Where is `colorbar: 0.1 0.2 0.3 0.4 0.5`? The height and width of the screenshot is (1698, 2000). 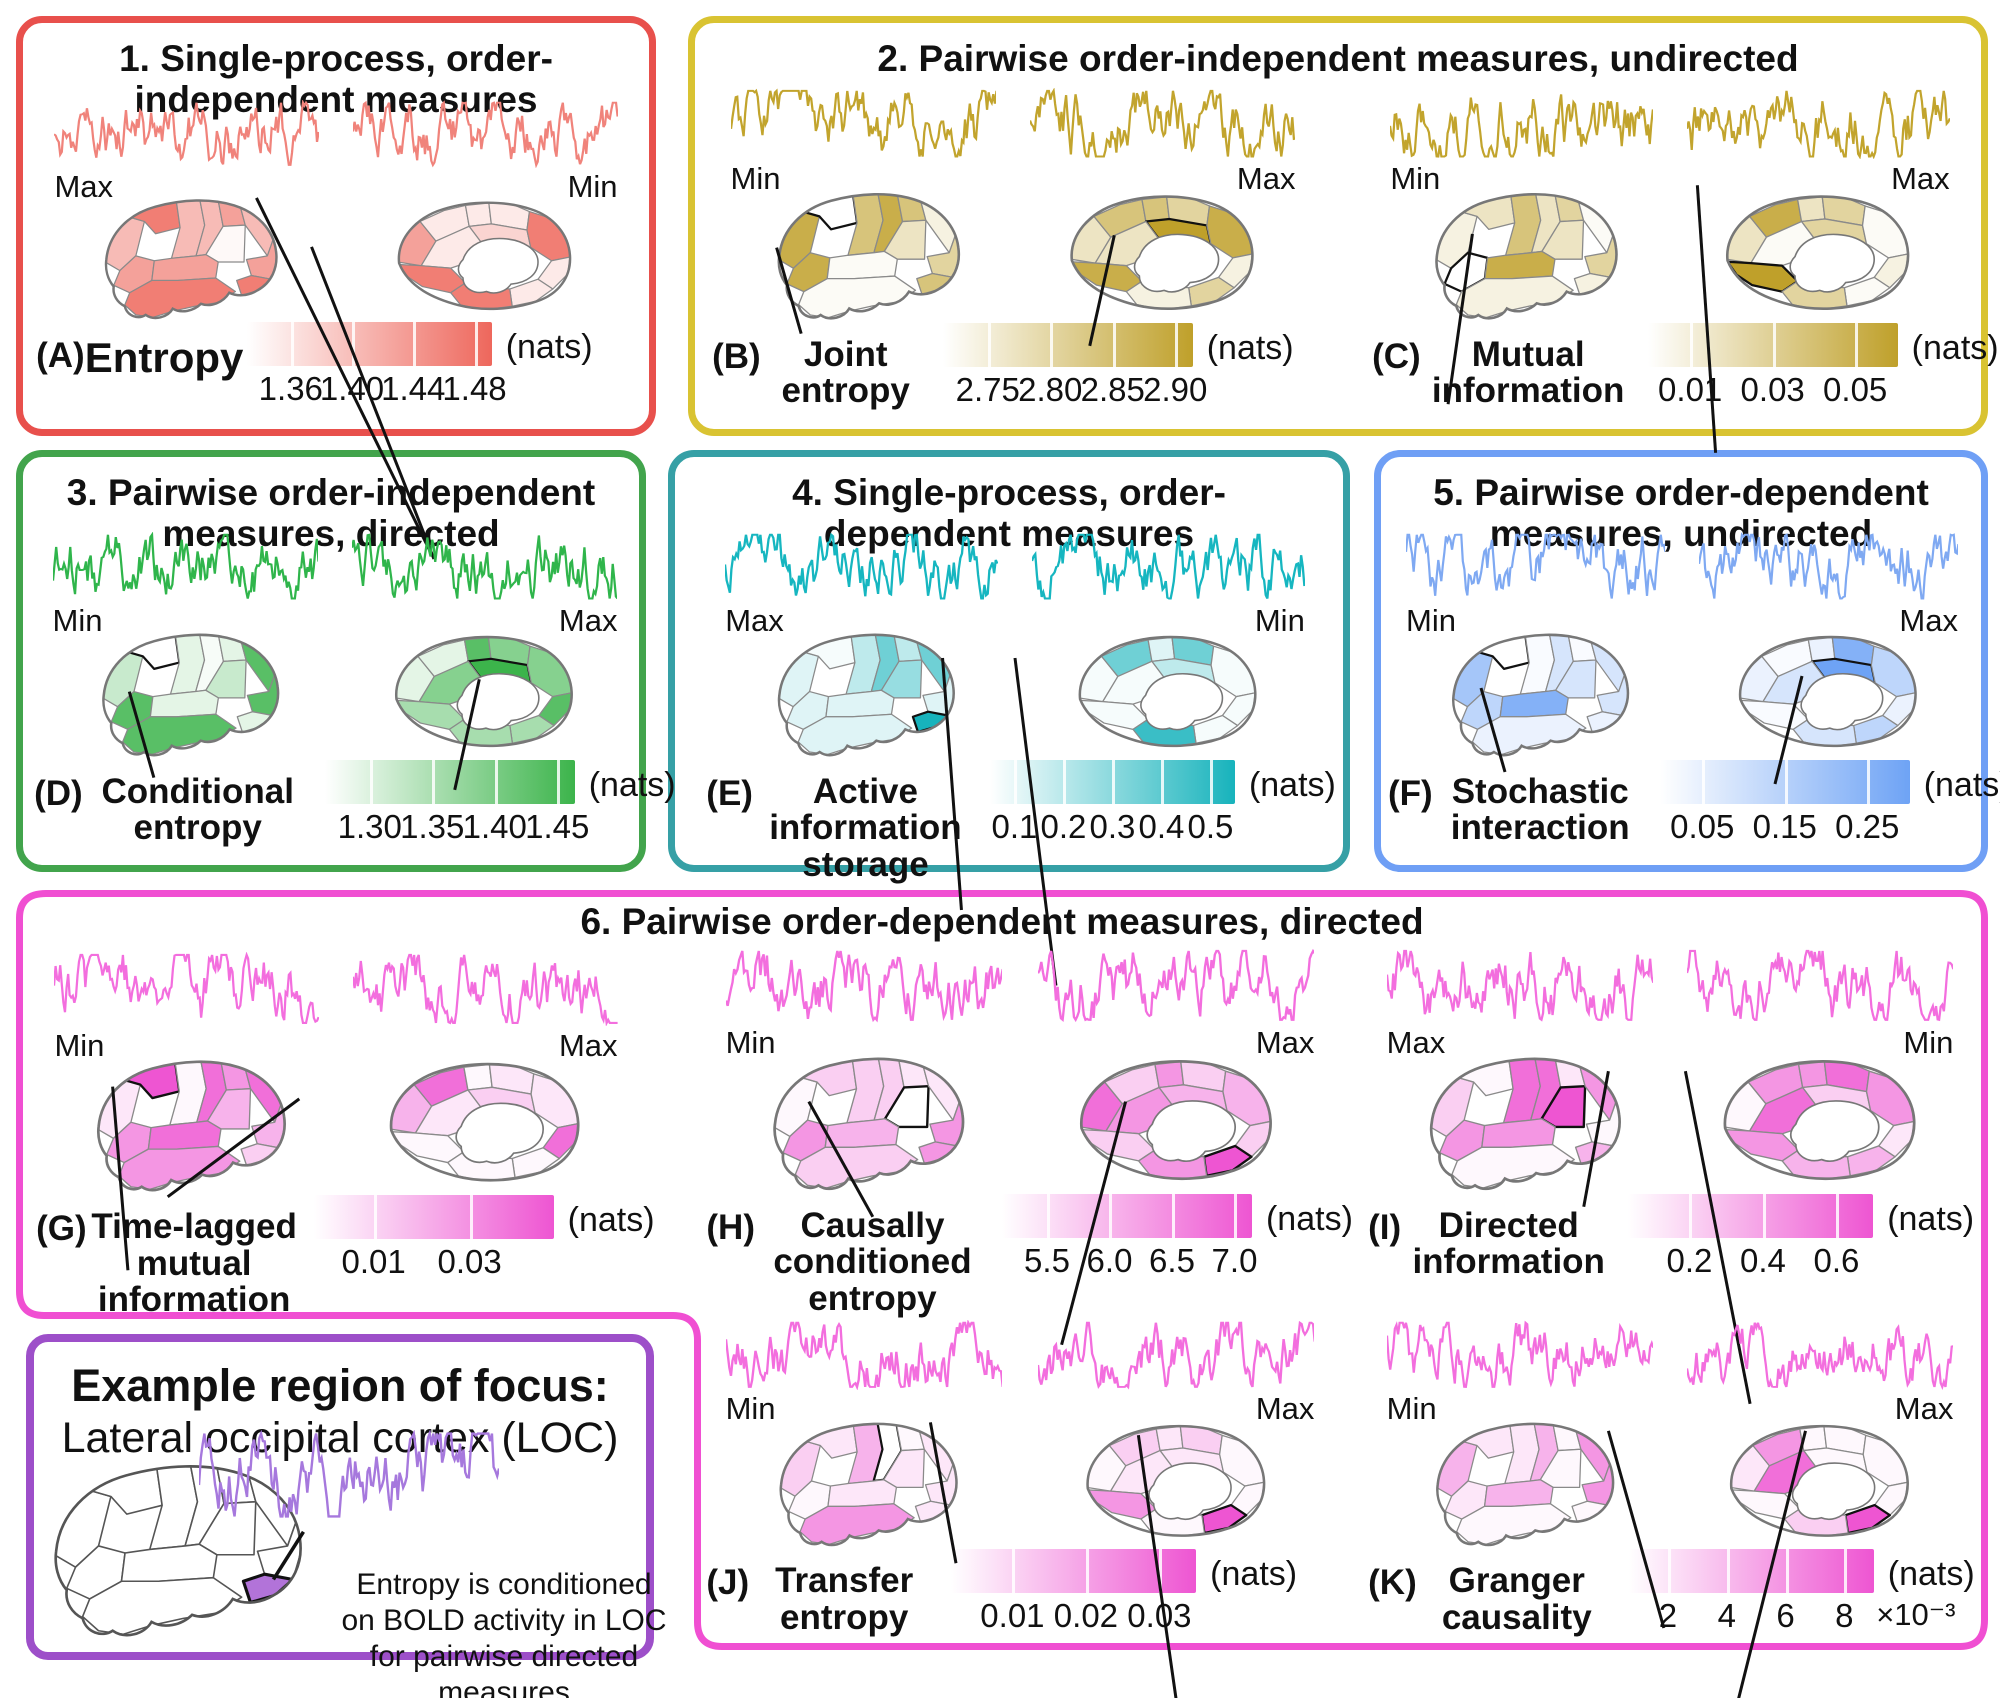
colorbar: 0.1 0.2 0.3 0.4 0.5 is located at coordinates (1112, 805).